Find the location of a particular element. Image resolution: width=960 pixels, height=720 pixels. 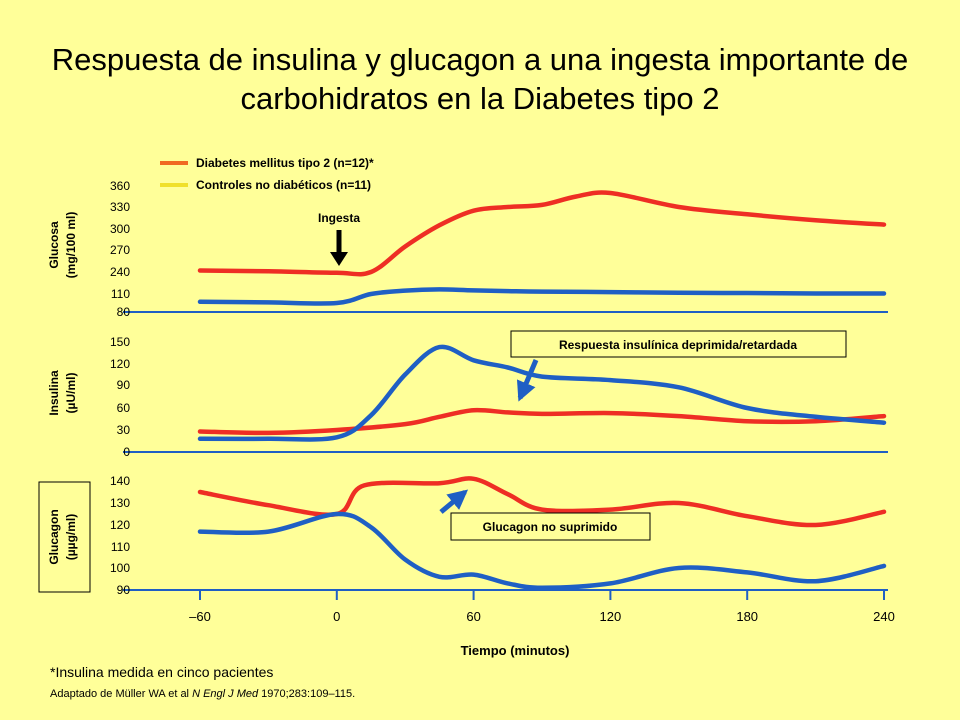

legend-swatch-control is located at coordinates (174, 185).